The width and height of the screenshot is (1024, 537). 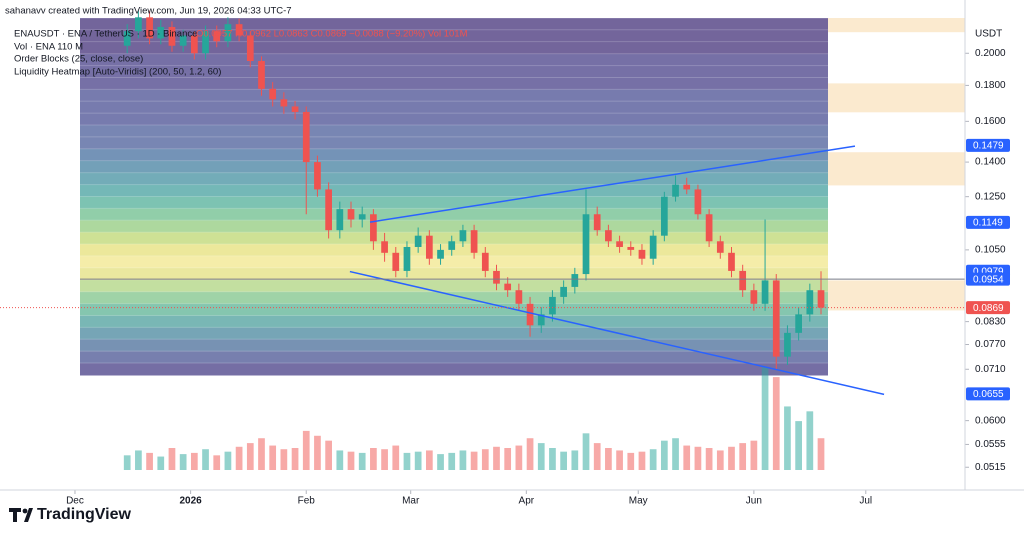 I want to click on trendline, so click(x=617, y=333).